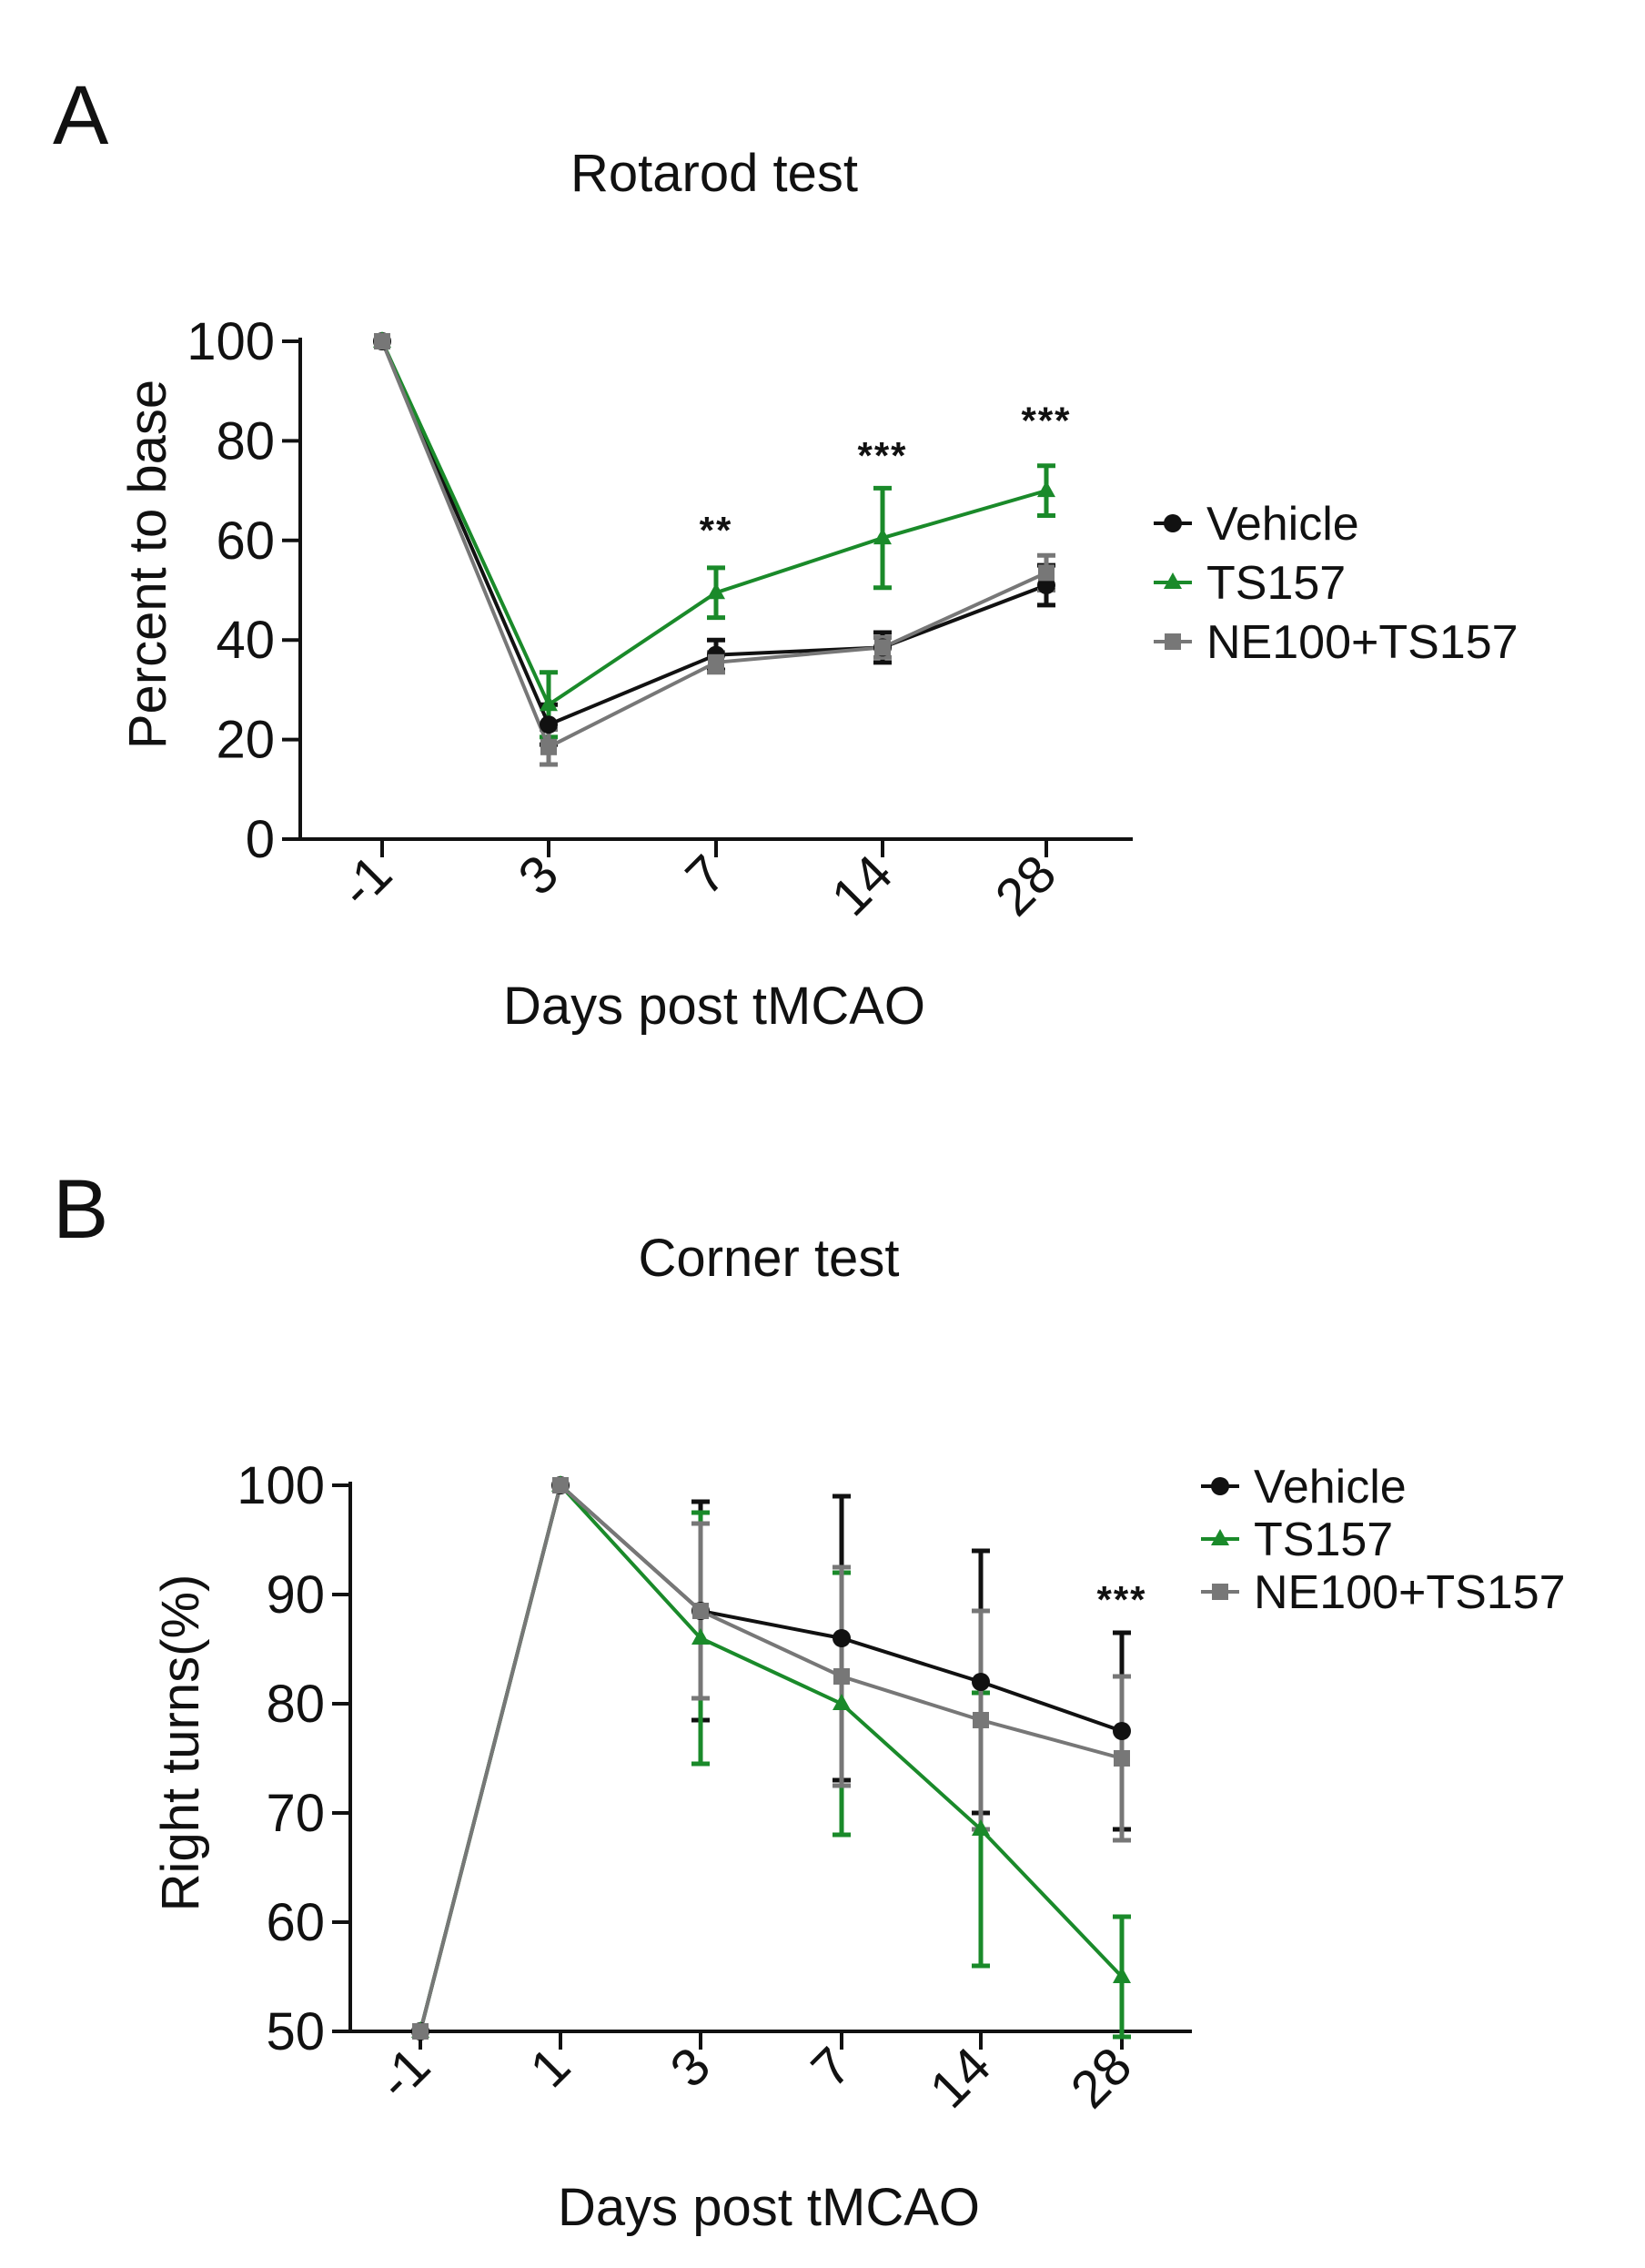  Describe the element at coordinates (404, 2073) in the screenshot. I see `chart-b-x-tick-label: -1` at that location.